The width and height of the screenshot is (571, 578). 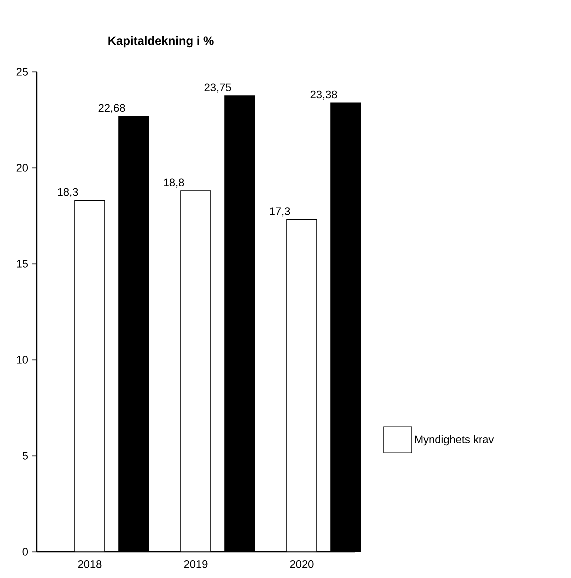 I want to click on data-label: 22,68, so click(x=112, y=109).